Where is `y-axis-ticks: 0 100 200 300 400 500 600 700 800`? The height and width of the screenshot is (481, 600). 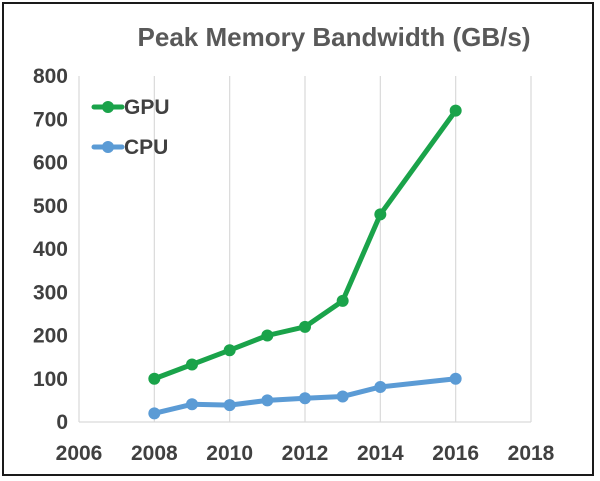 y-axis-ticks: 0 100 200 300 400 500 600 700 800 is located at coordinates (50, 249).